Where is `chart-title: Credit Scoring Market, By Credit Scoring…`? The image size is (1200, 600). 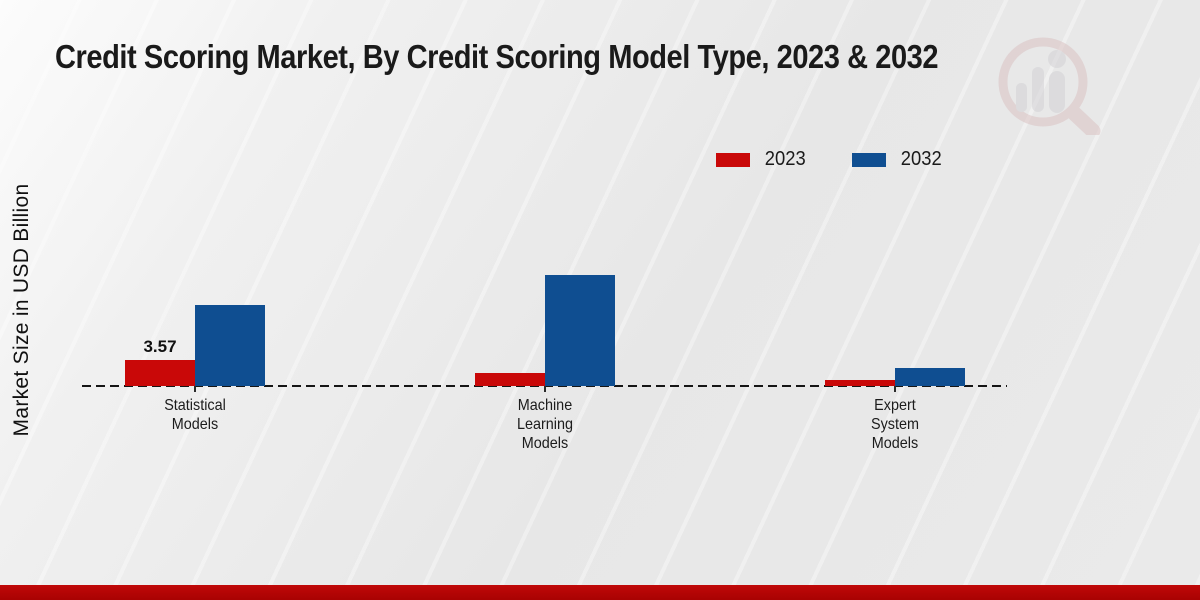
chart-title: Credit Scoring Market, By Credit Scoring… is located at coordinates (497, 56).